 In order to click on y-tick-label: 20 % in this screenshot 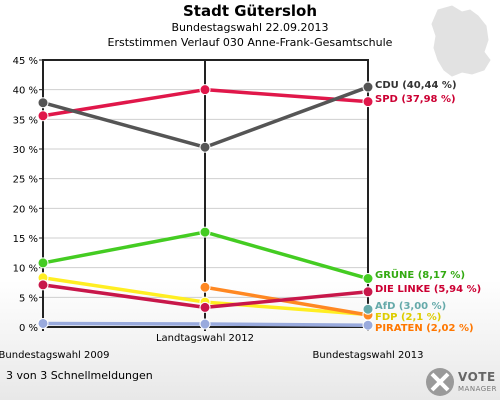, I will do `click(25, 209)`.